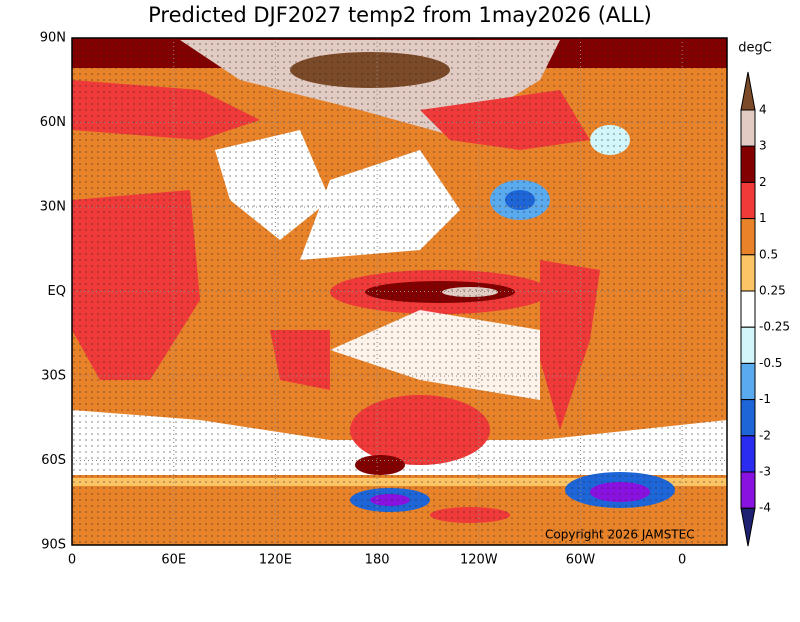  Describe the element at coordinates (275, 560) in the screenshot. I see `lon-tick-label: 120E` at that location.